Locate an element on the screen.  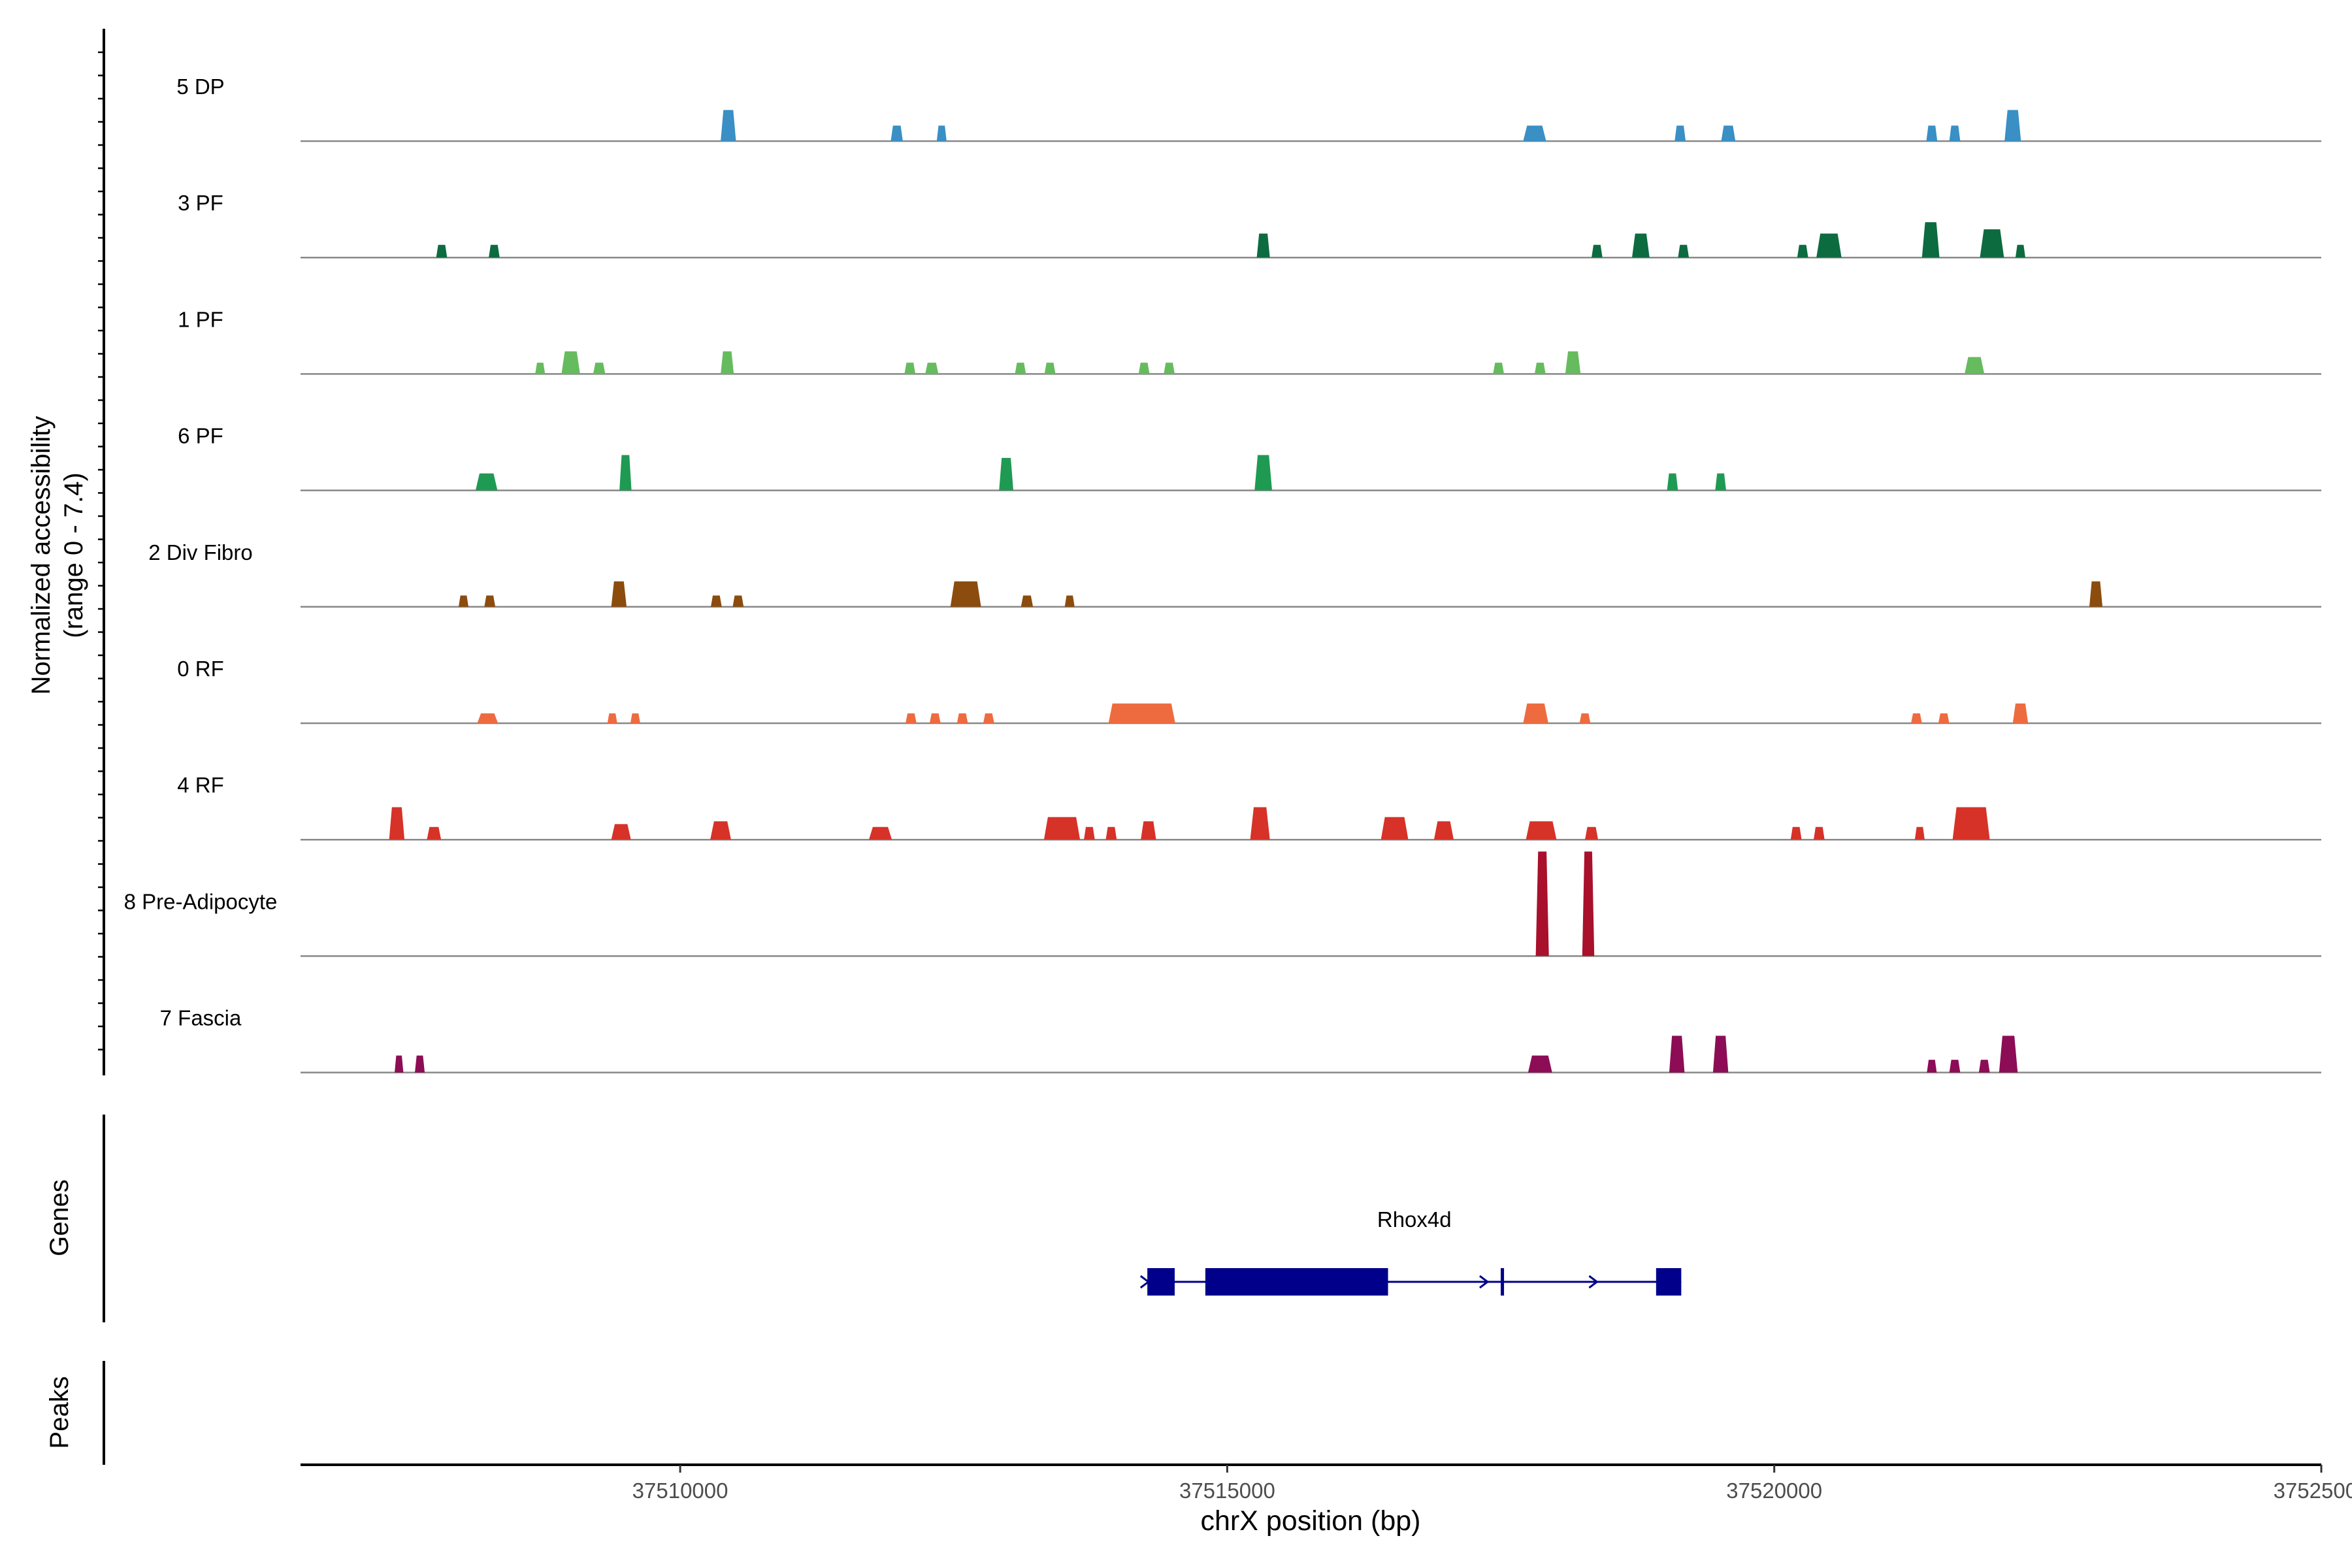
genes-panel-label: Genes is located at coordinates (59, 1217).